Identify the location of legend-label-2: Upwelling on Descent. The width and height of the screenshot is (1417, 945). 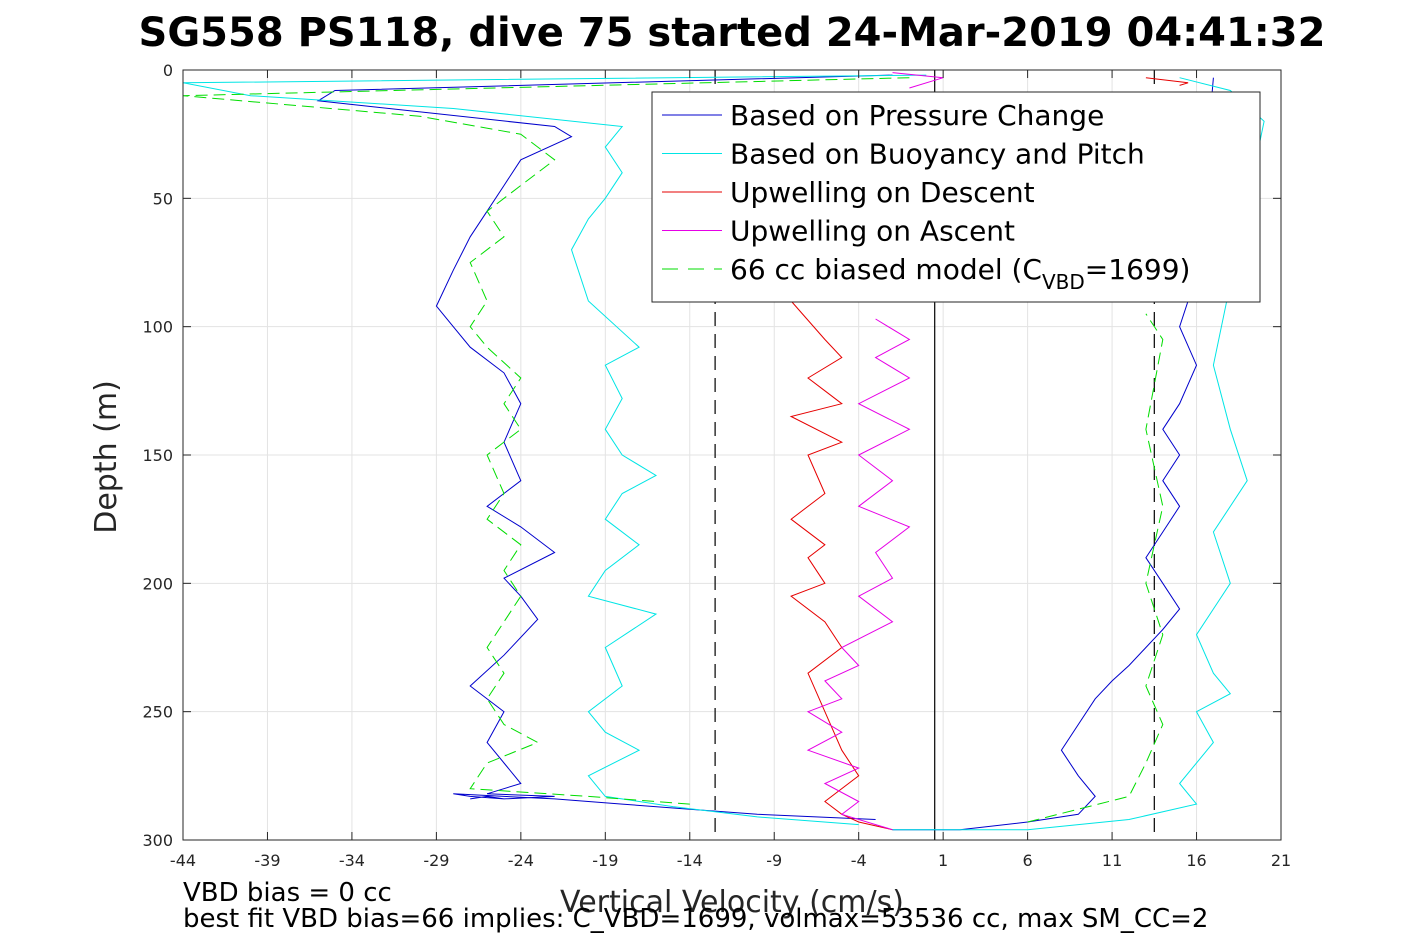
(882, 192).